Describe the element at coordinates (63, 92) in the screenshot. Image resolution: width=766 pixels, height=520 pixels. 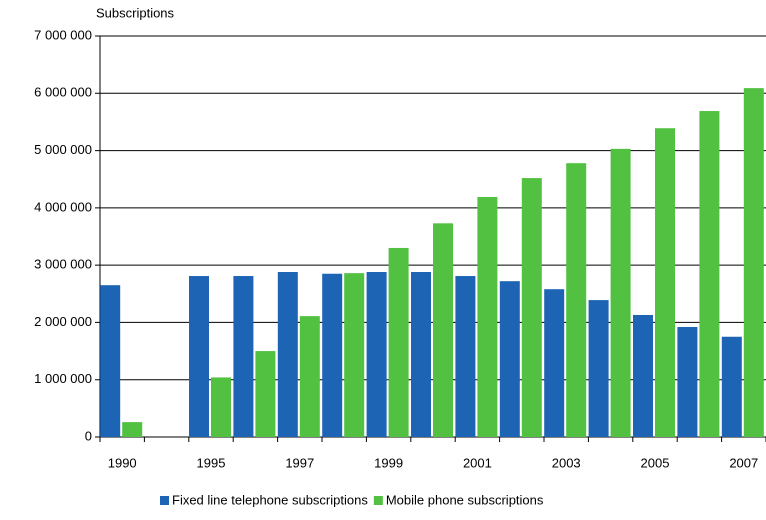
I see `y-tick-label: 6 000 000` at that location.